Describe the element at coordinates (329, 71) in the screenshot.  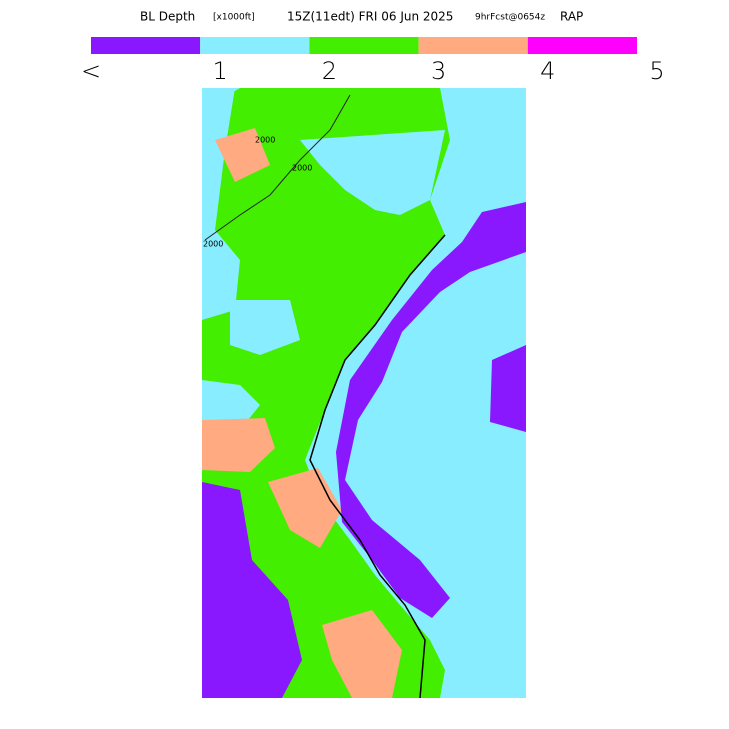
I see `colorbar-label: 2` at that location.